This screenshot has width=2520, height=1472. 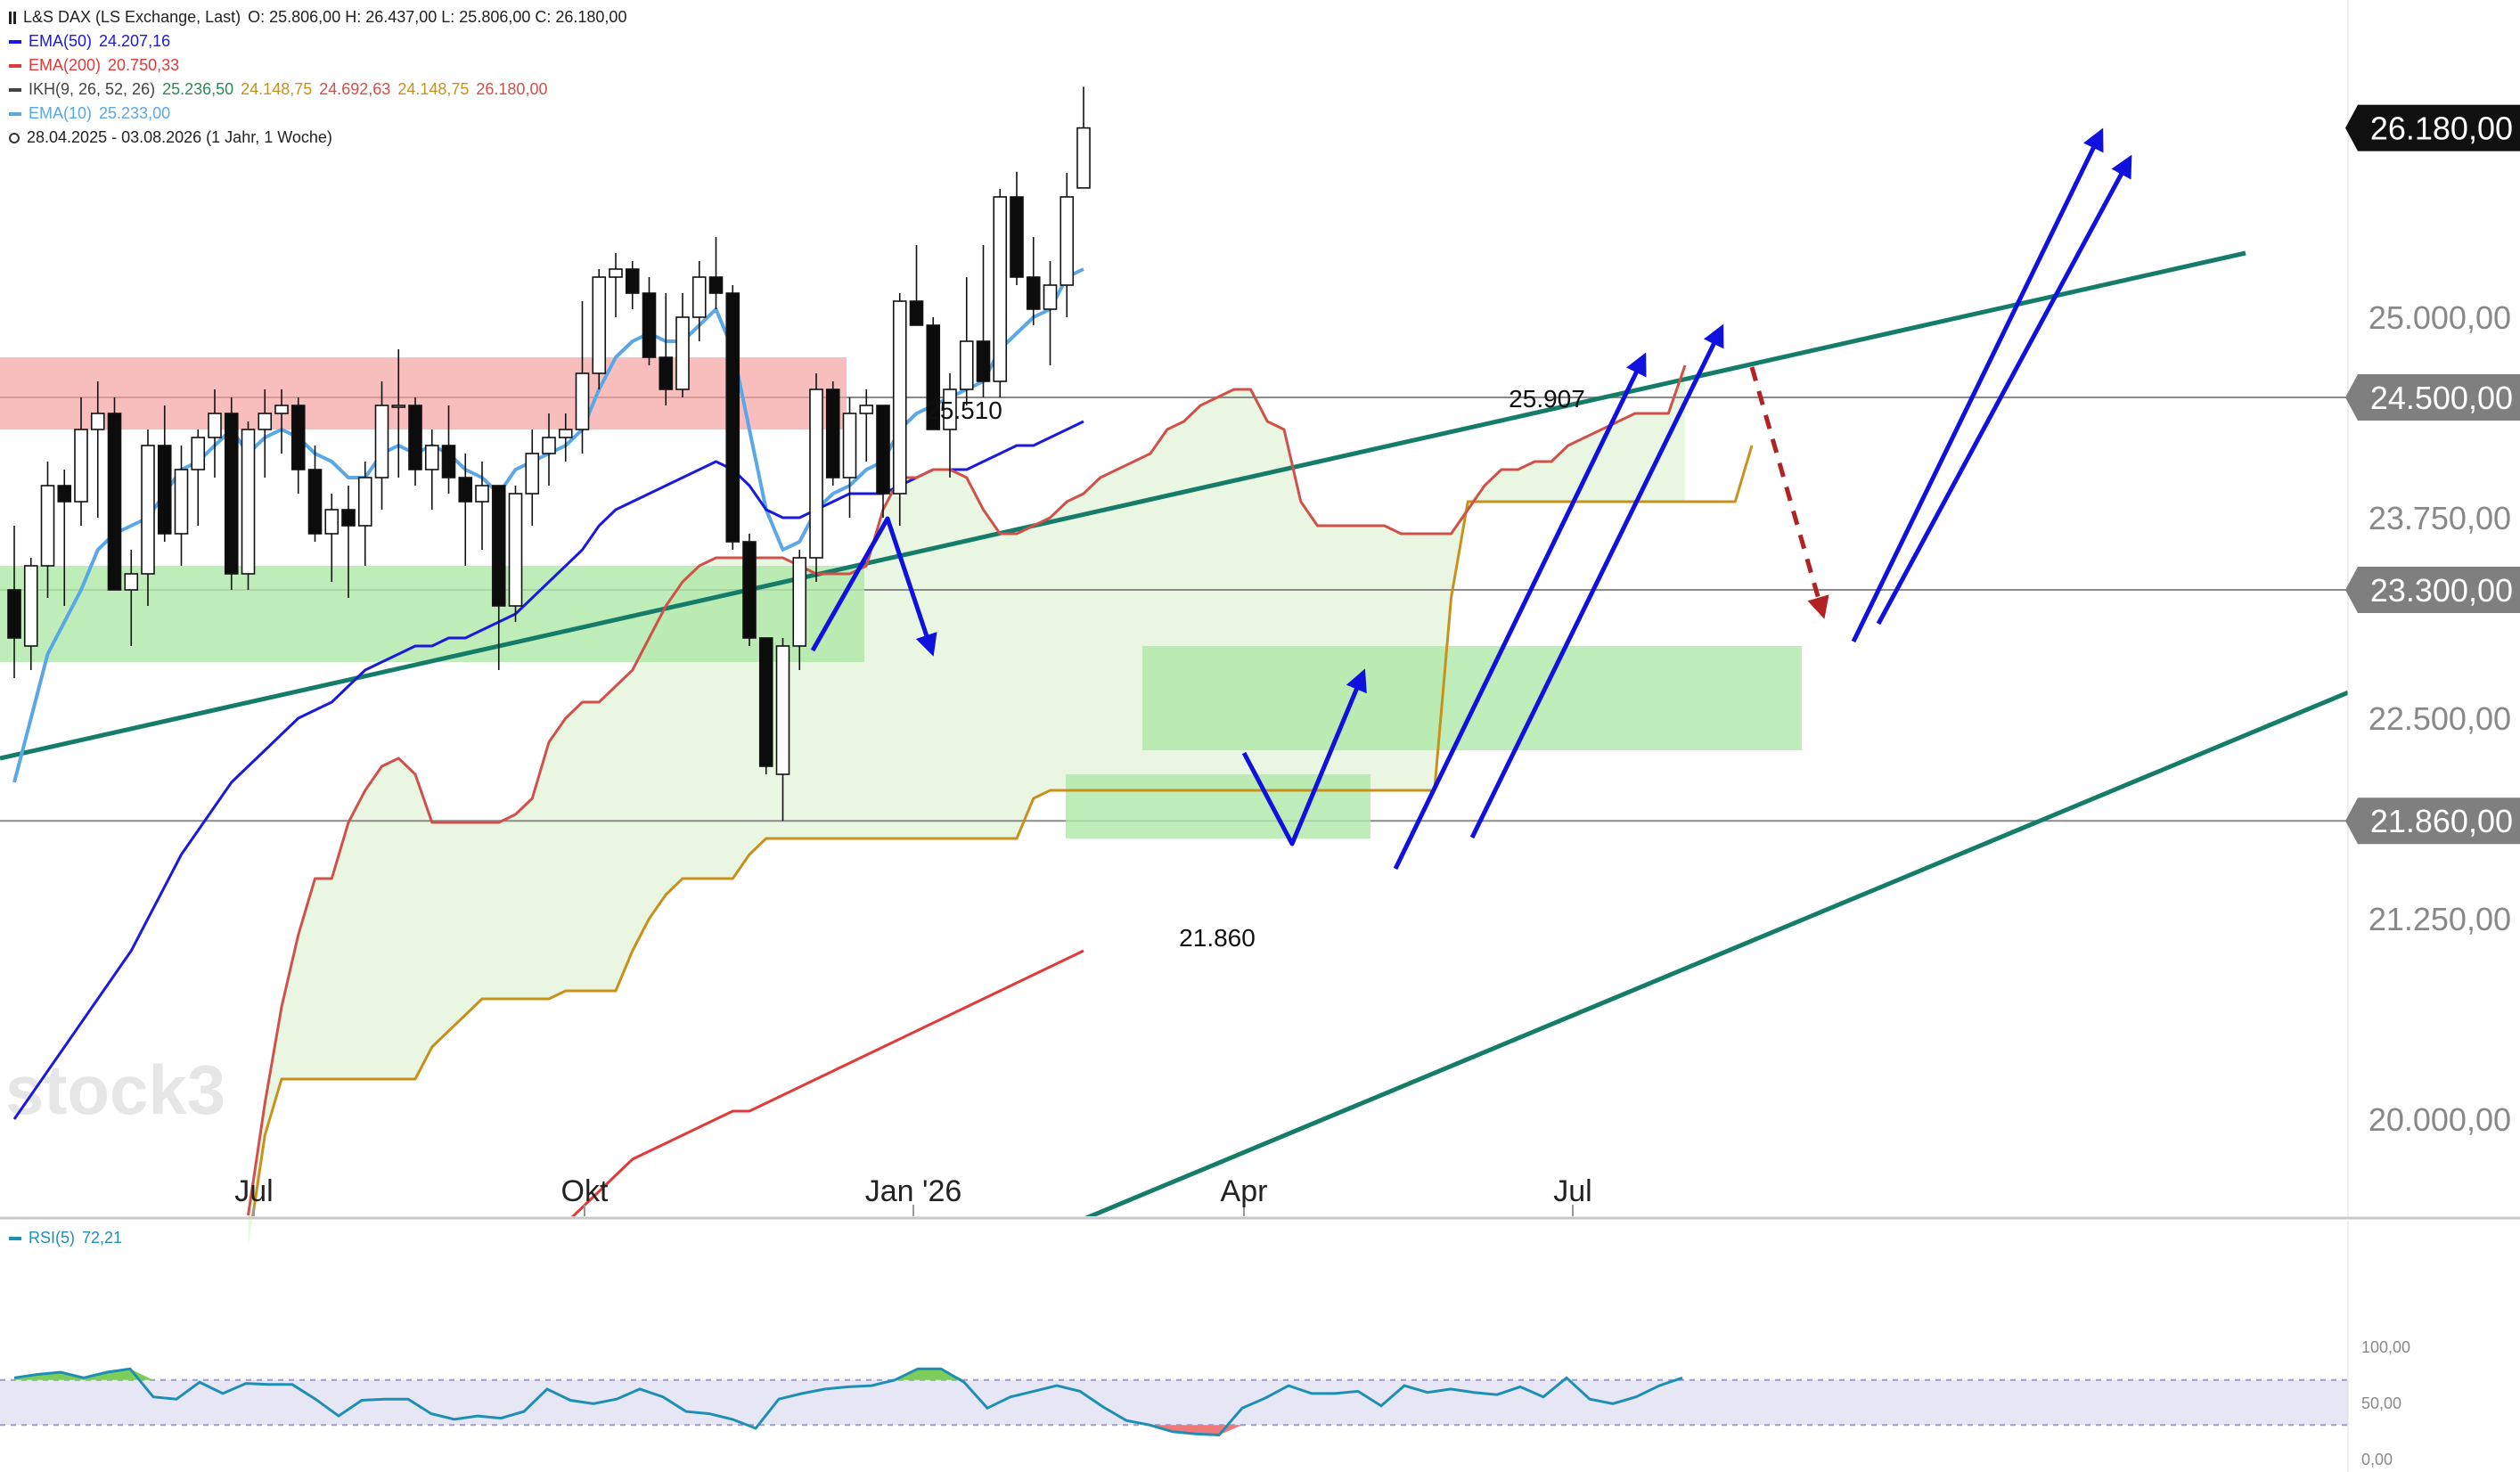 What do you see at coordinates (144, 65) in the screenshot?
I see `ema200-value: 20.750,33` at bounding box center [144, 65].